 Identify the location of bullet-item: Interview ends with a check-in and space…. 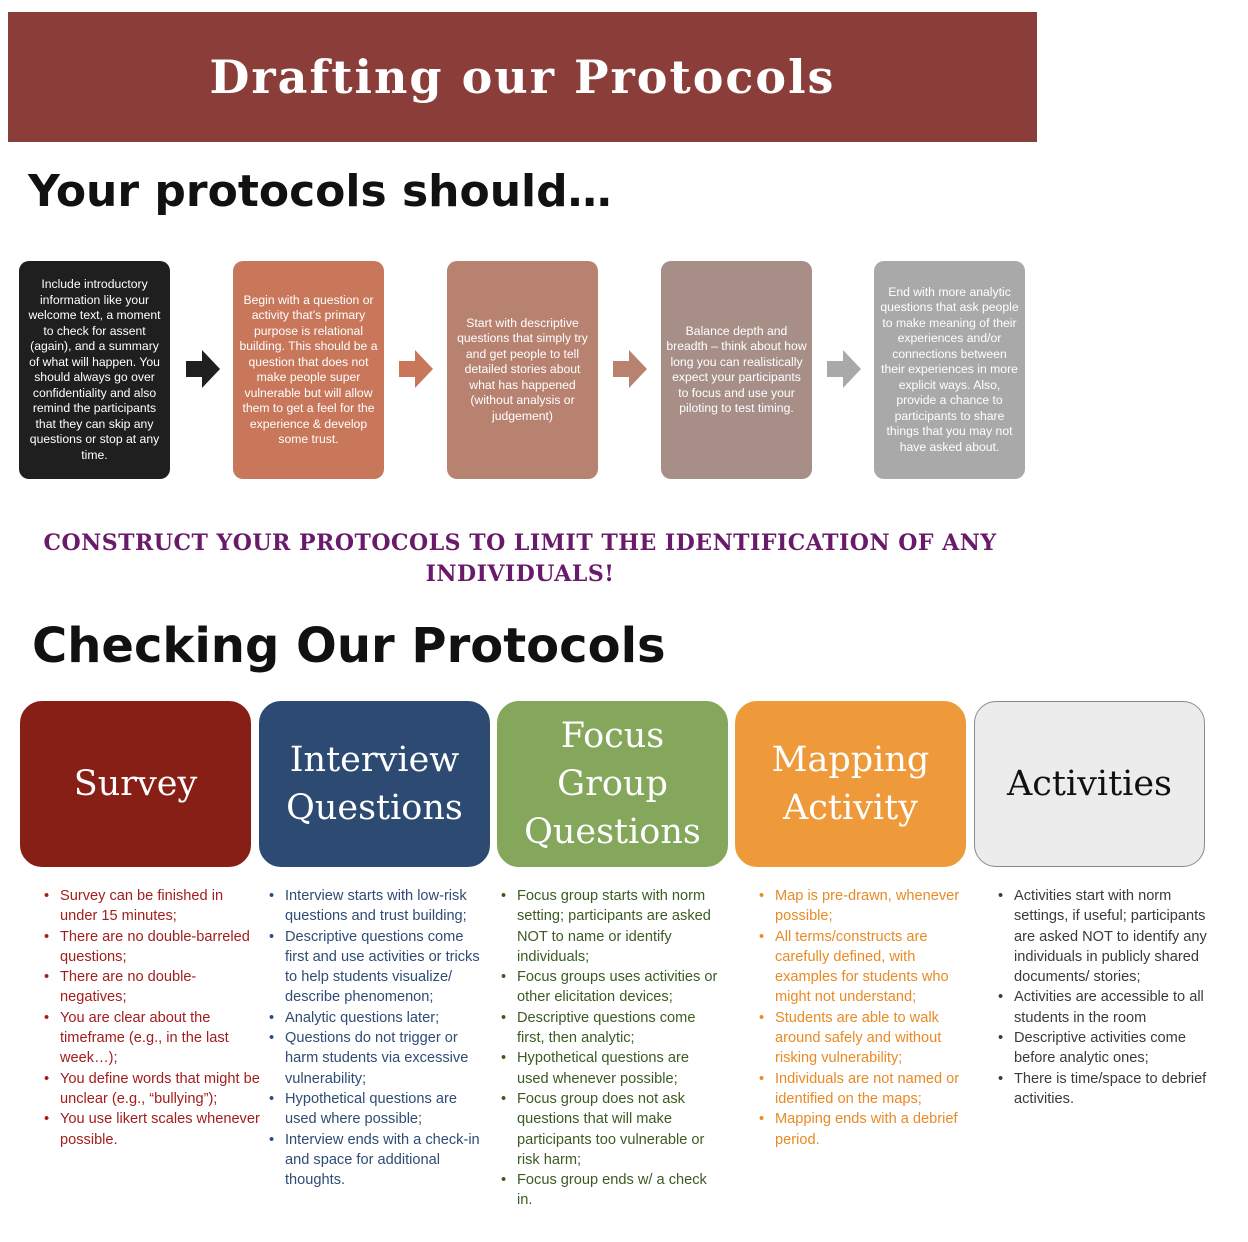
(377, 1160).